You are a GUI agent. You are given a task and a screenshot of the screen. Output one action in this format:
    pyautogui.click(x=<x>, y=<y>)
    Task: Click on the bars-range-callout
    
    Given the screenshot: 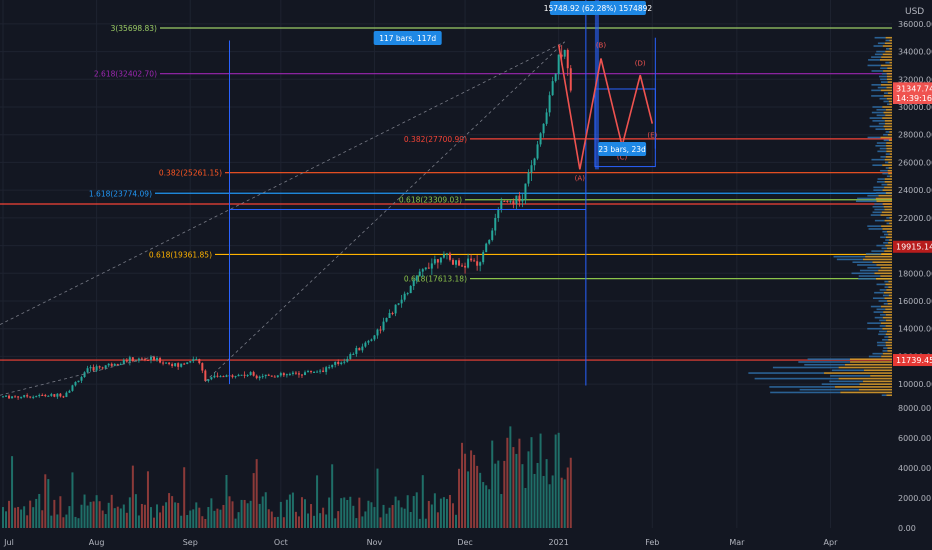 What is the action you would take?
    pyautogui.click(x=622, y=149)
    